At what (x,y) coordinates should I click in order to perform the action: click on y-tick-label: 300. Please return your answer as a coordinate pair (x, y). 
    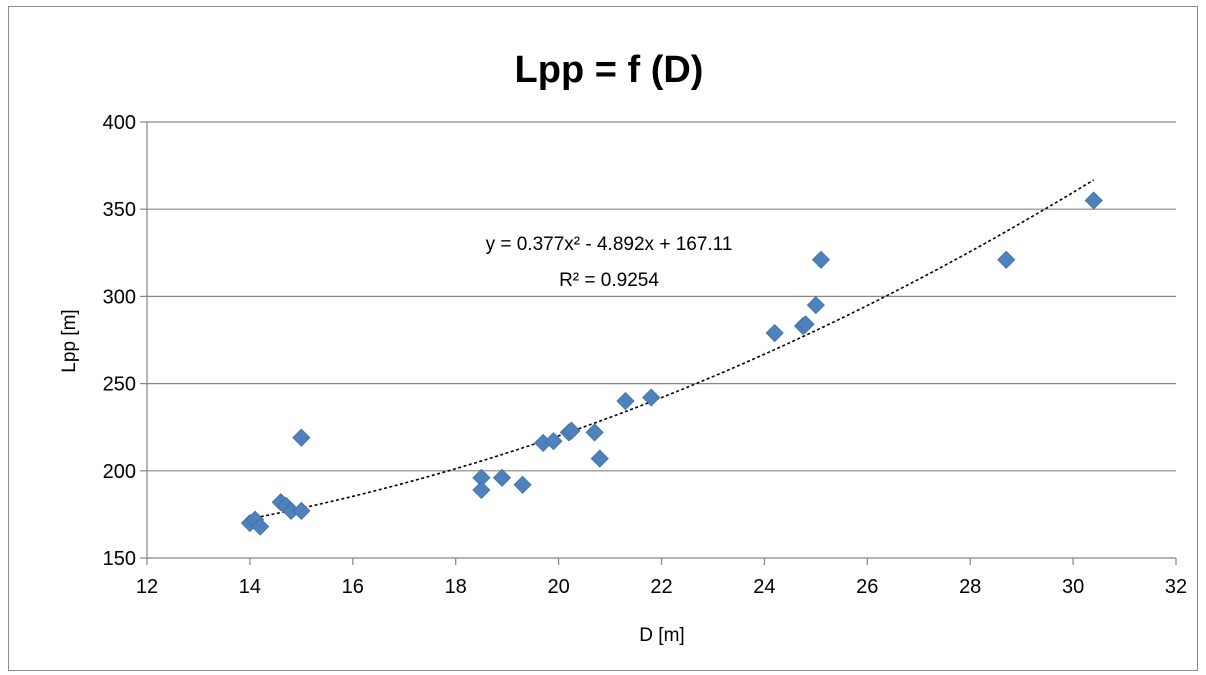
    Looking at the image, I should click on (119, 297).